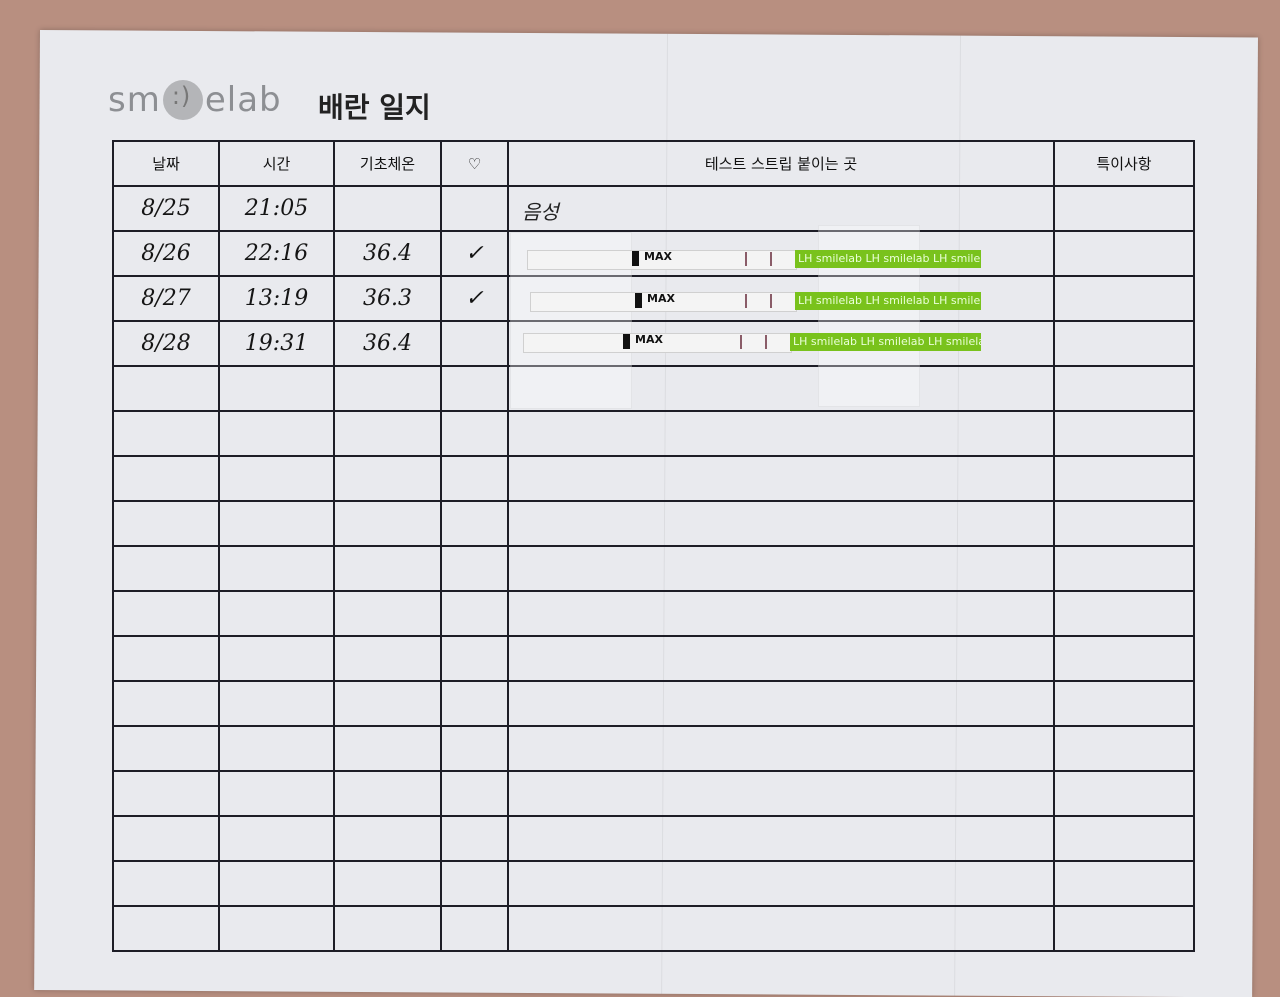 The height and width of the screenshot is (997, 1280). Describe the element at coordinates (166, 343) in the screenshot. I see `cell-date: 8/28` at that location.